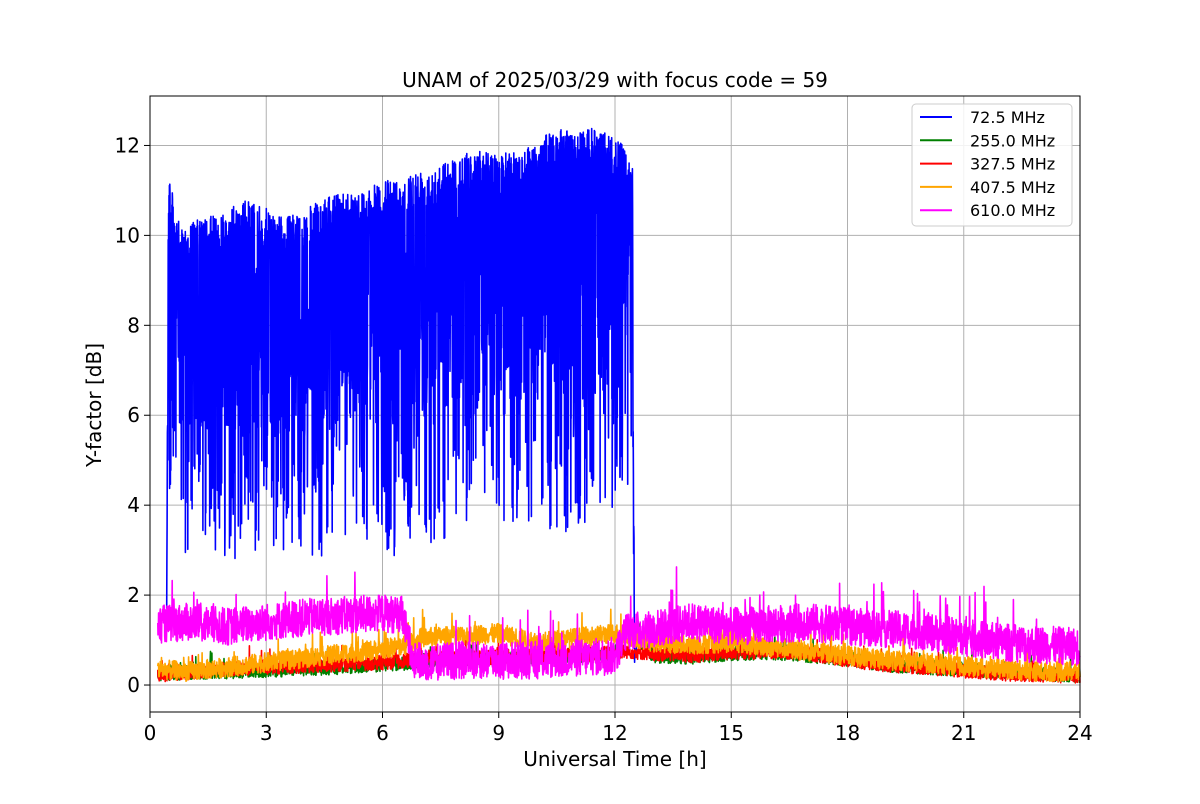 This screenshot has height=804, width=1200. What do you see at coordinates (963, 733) in the screenshot?
I see `x-tick-label: 21` at bounding box center [963, 733].